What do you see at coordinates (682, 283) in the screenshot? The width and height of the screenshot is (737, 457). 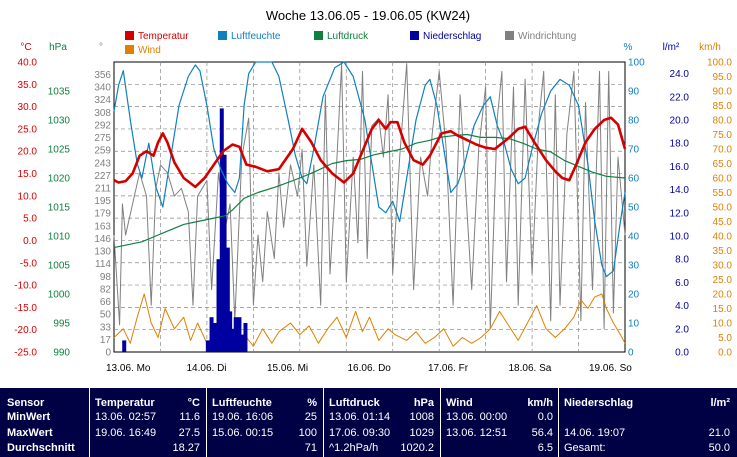 I see `rain-tick-label: 6.0` at bounding box center [682, 283].